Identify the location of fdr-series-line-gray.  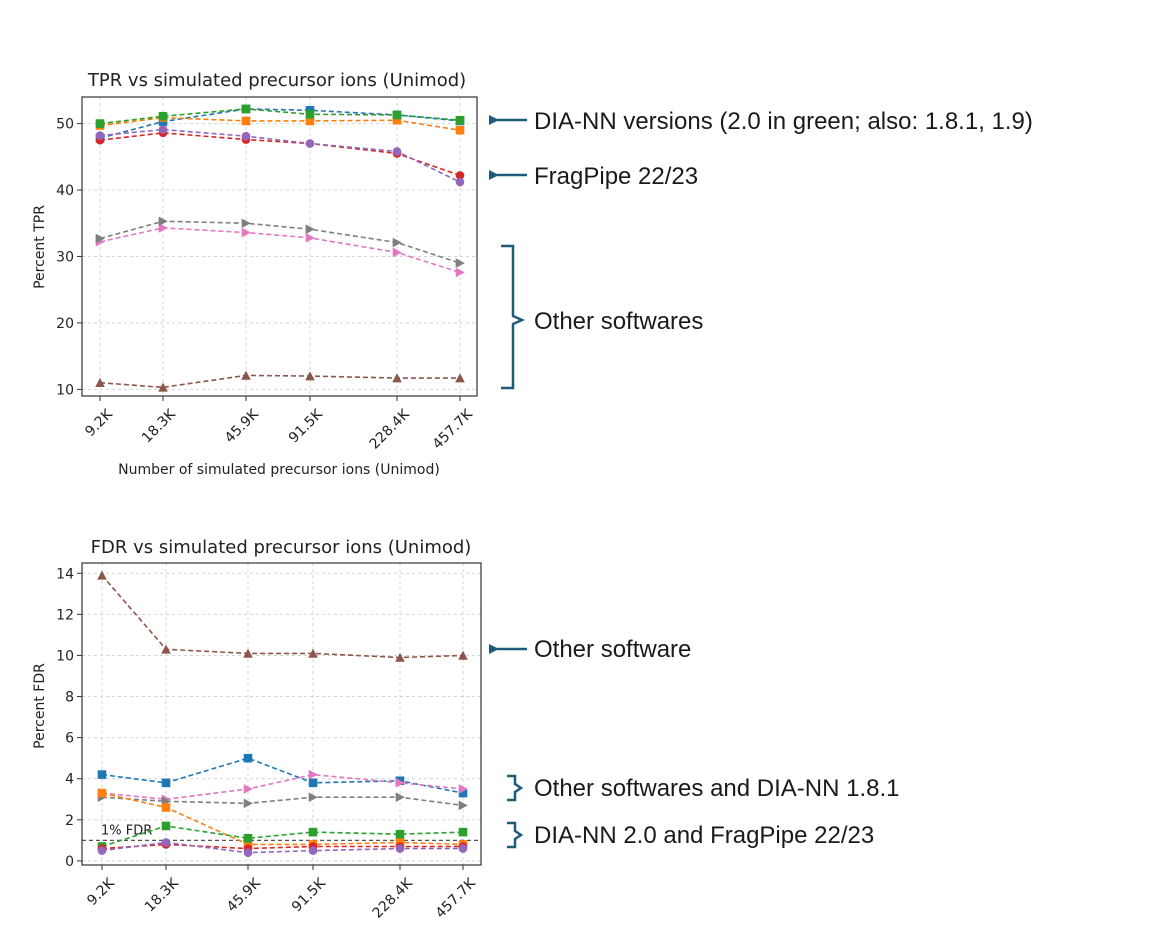
(282, 801).